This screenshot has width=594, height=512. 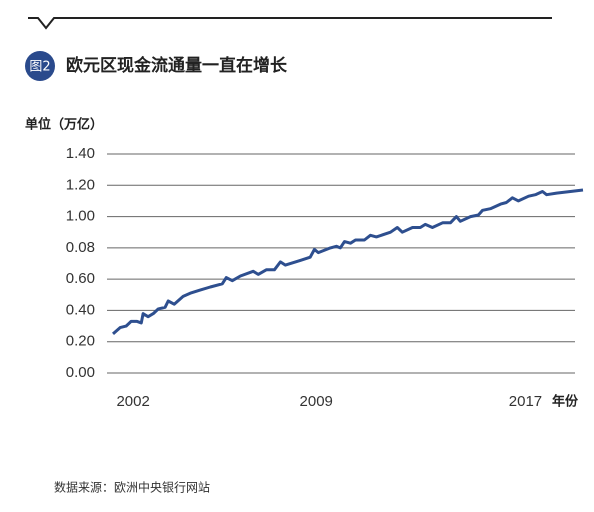 What do you see at coordinates (64, 125) in the screenshot?
I see `y-axis-label: 单位（万亿）` at bounding box center [64, 125].